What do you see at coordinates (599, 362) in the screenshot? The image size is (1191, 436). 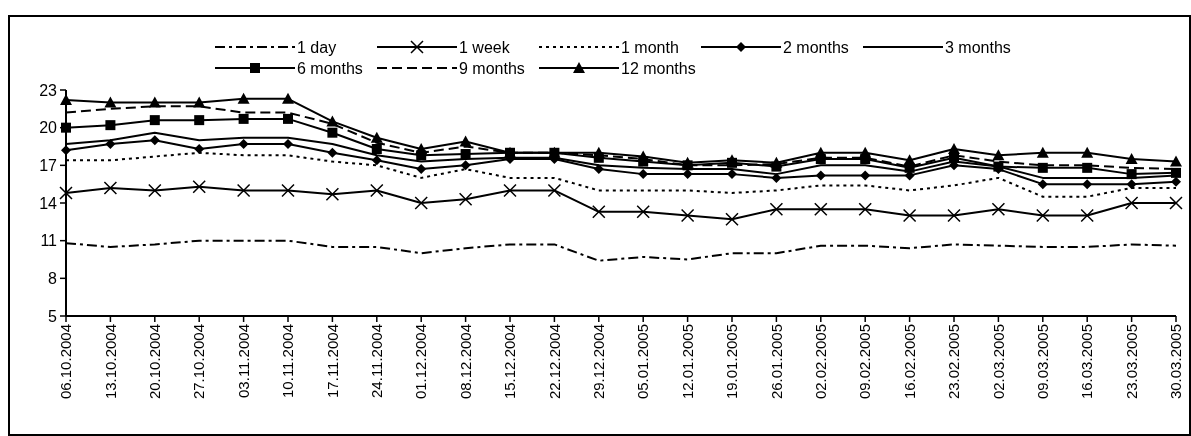 I see `x-tick-label: 29.12.2004` at bounding box center [599, 362].